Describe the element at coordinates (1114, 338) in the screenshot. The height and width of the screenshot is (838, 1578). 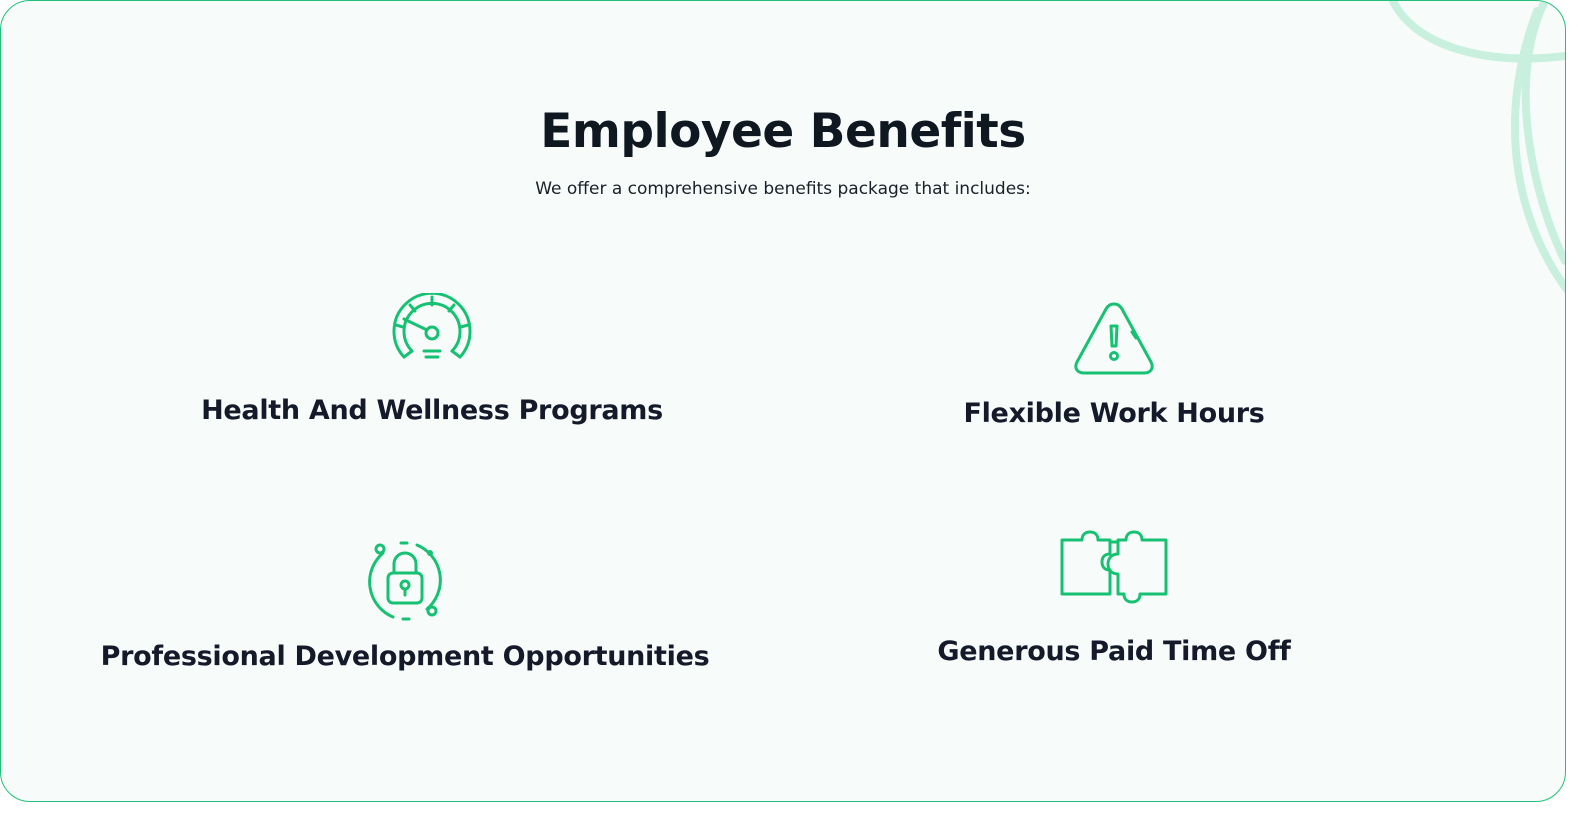
I see `warning-triangle-icon` at that location.